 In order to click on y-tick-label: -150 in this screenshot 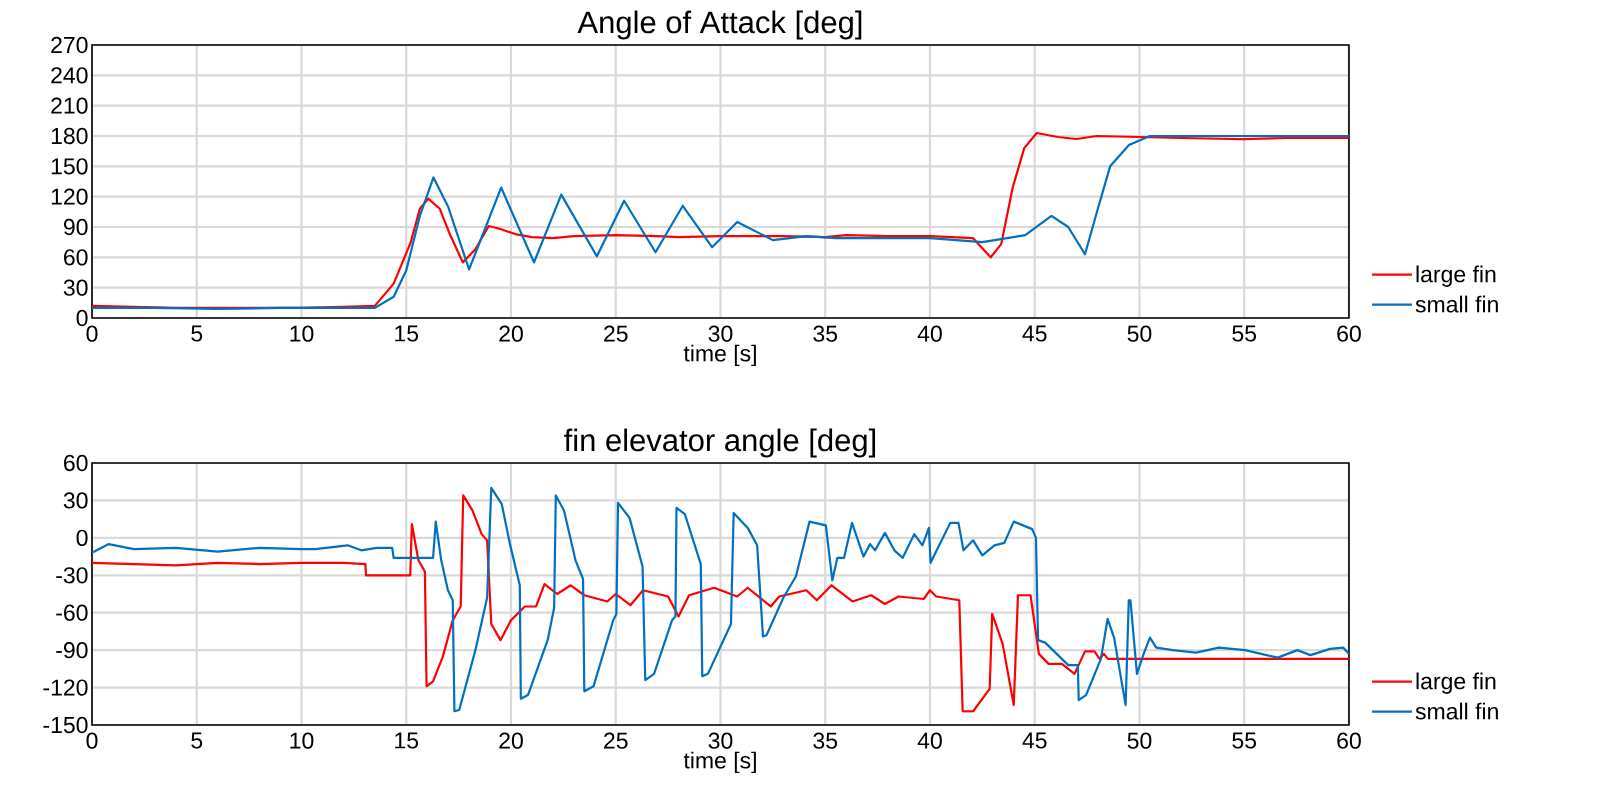, I will do `click(65, 725)`.